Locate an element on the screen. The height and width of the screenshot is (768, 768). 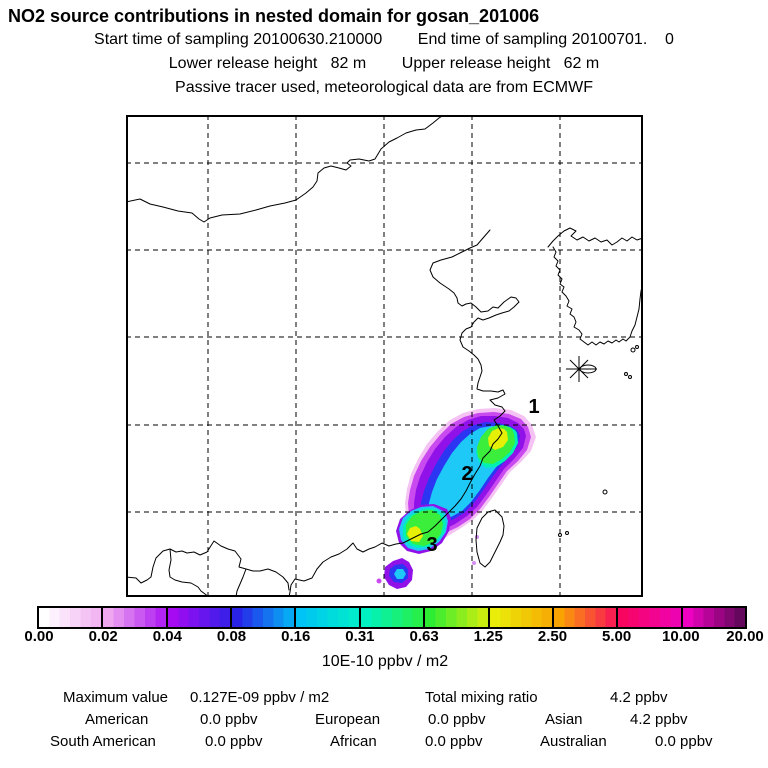
colorbar-tick-label: 0.63 is located at coordinates (424, 636).